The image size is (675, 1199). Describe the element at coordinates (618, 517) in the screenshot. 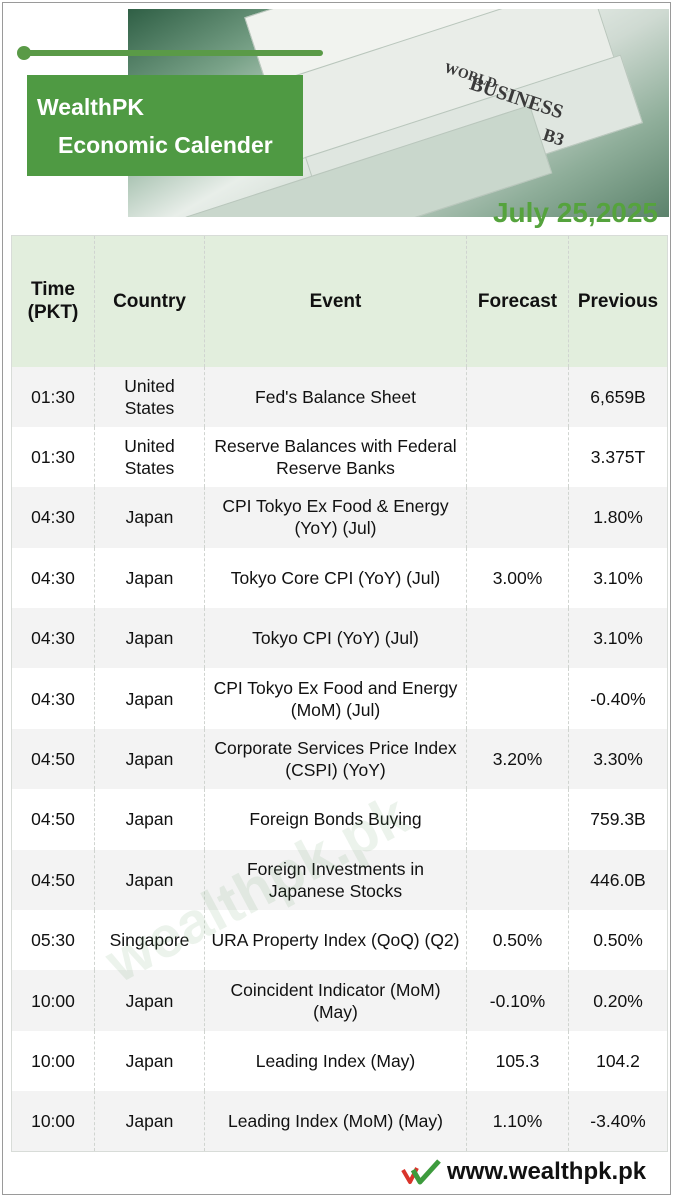

I see `cell-previous: 1.80%` at that location.